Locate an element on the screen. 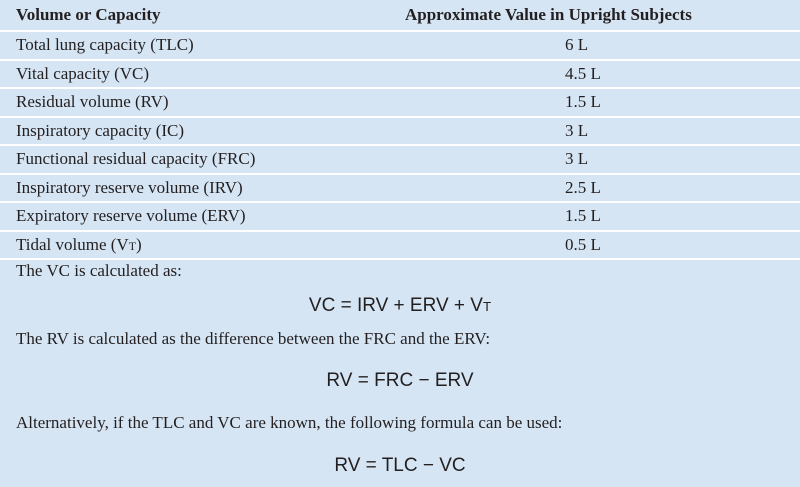  table-row: Functional residual capacity (FRC) 3 L is located at coordinates (400, 160).